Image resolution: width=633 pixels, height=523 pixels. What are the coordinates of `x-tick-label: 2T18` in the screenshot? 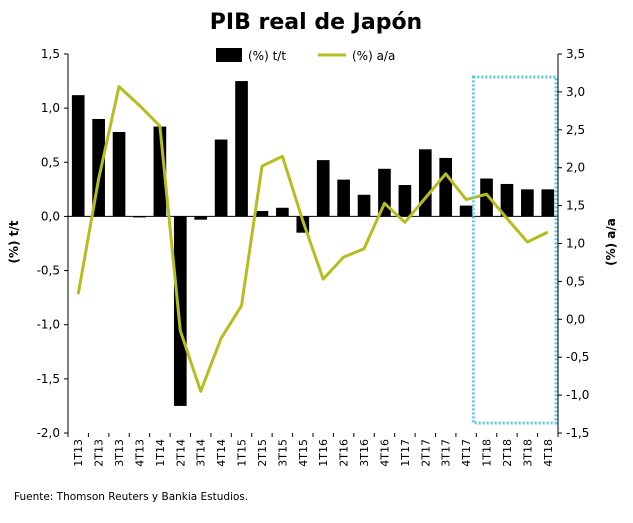 It's located at (507, 453).